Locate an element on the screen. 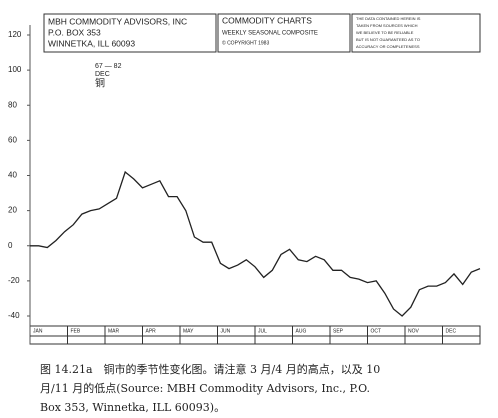 This screenshot has height=418, width=498. y-tick-label: 100 is located at coordinates (15, 69).